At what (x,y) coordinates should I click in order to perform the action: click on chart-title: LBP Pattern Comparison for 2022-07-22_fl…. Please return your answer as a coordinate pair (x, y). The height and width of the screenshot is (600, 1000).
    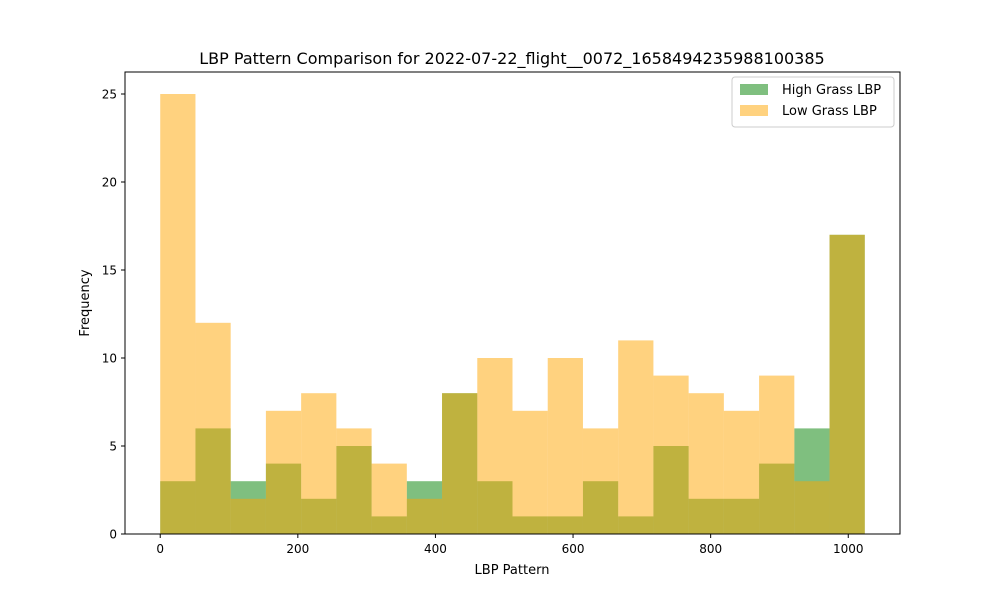
    Looking at the image, I should click on (511, 59).